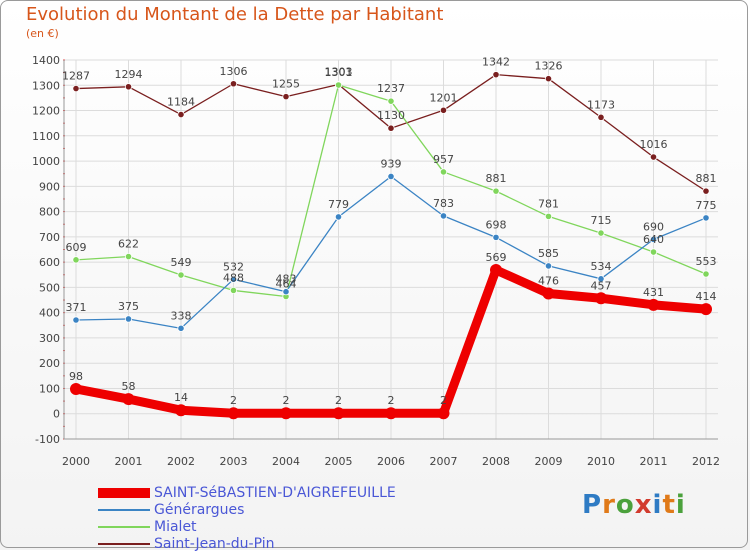  Describe the element at coordinates (76, 76) in the screenshot. I see `data-label-3: 1287` at that location.